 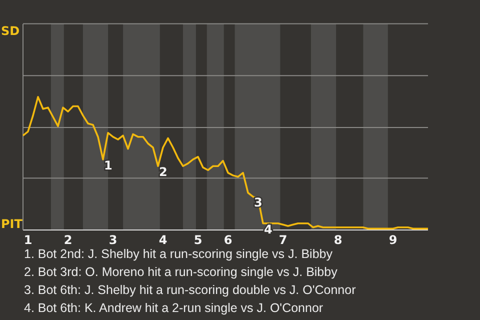 I want to click on x-tick-label: 6, so click(x=228, y=240).